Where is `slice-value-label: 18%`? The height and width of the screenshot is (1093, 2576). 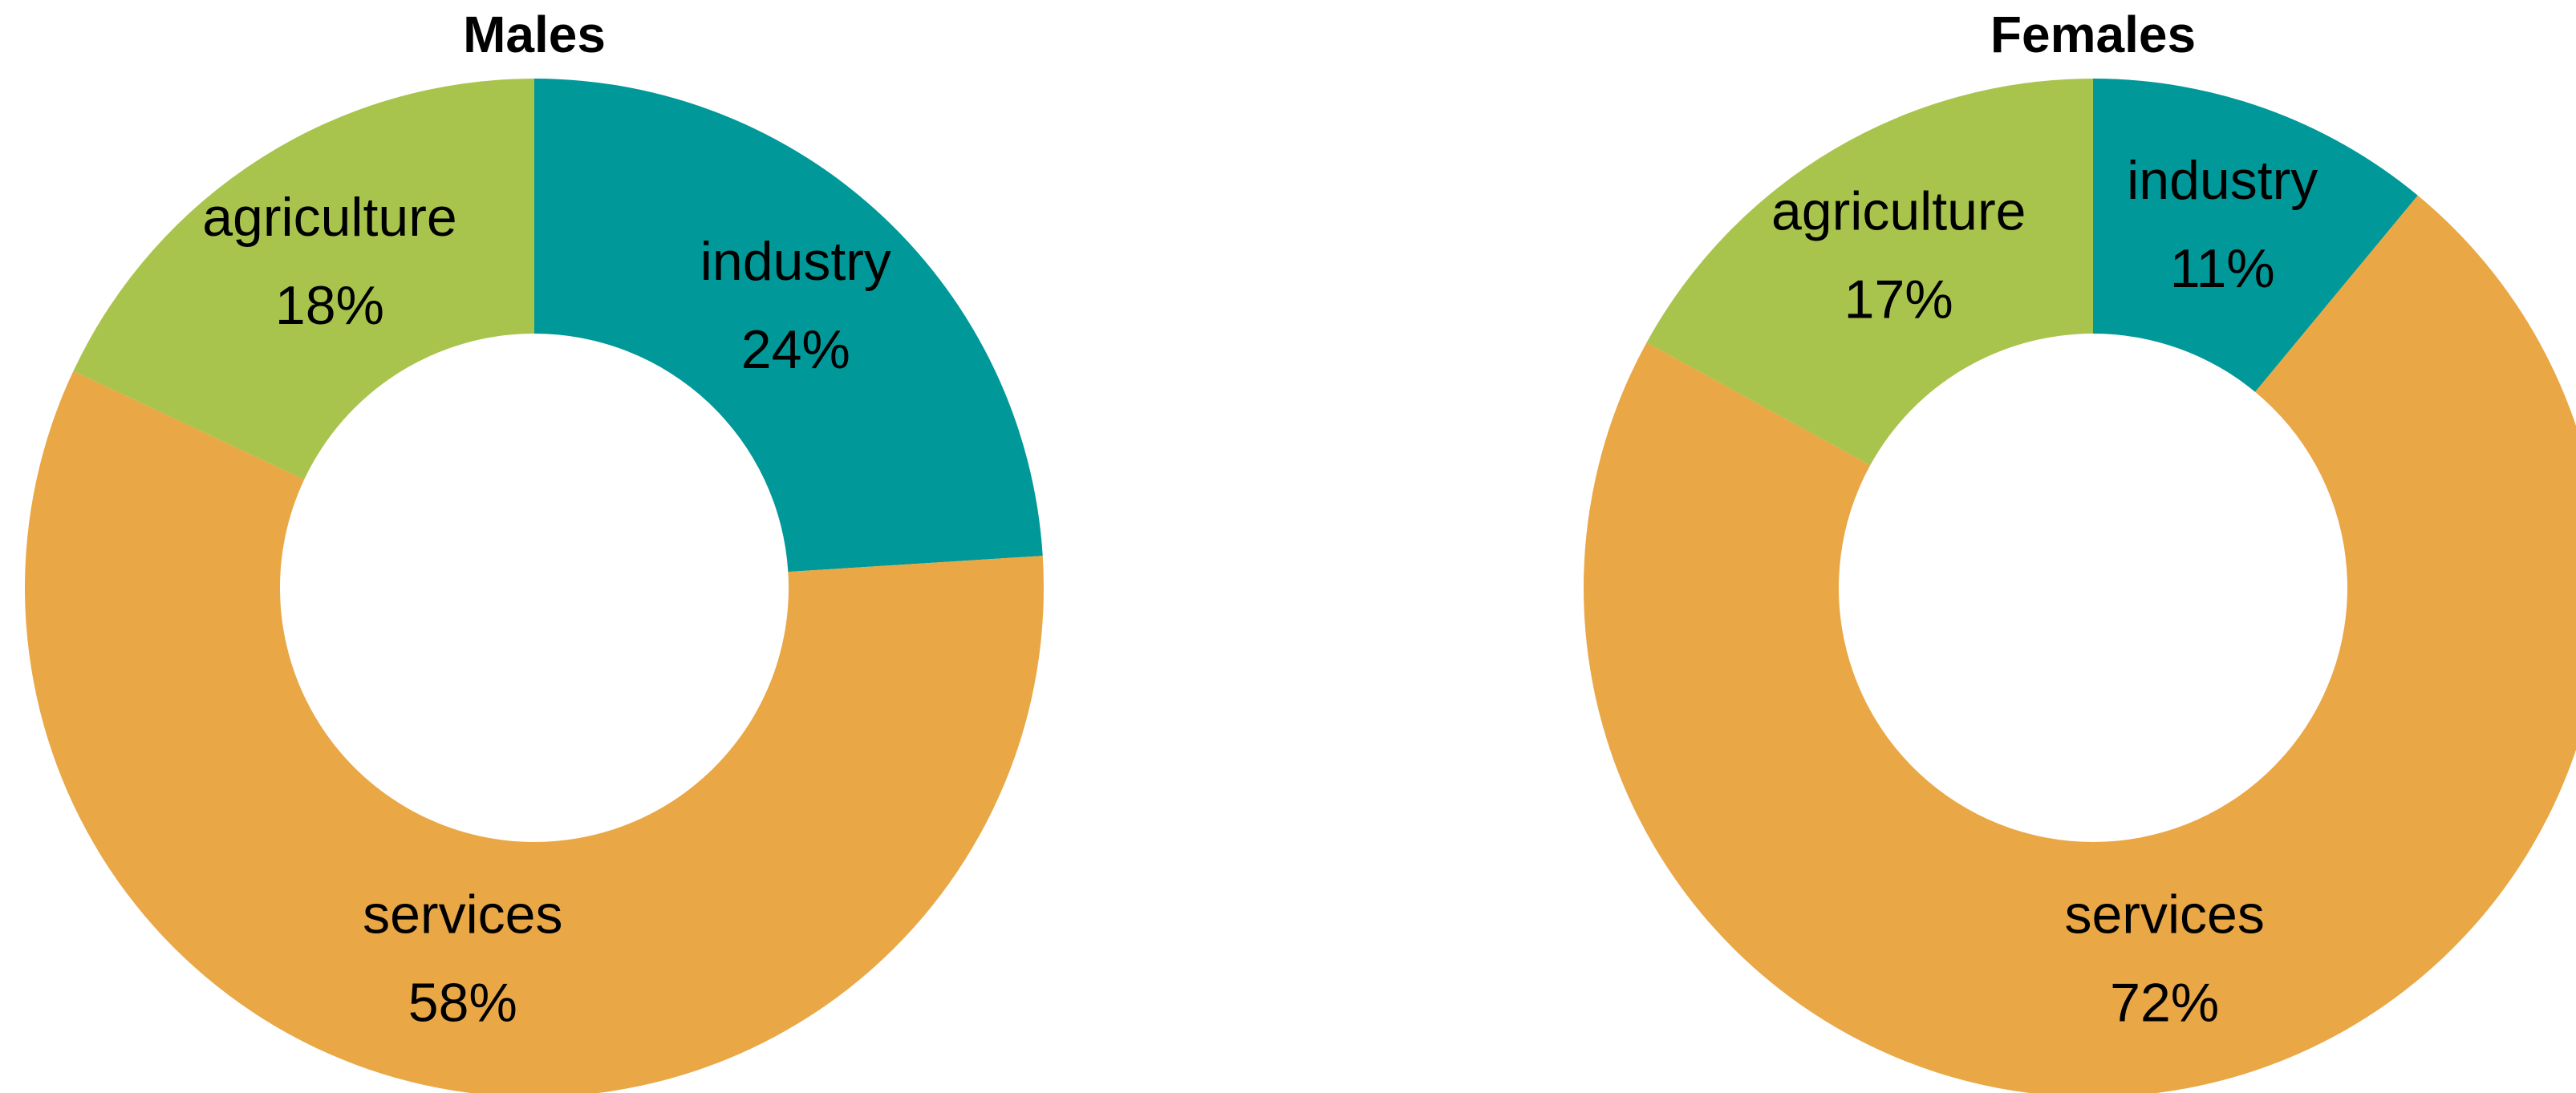 slice-value-label: 18% is located at coordinates (329, 305).